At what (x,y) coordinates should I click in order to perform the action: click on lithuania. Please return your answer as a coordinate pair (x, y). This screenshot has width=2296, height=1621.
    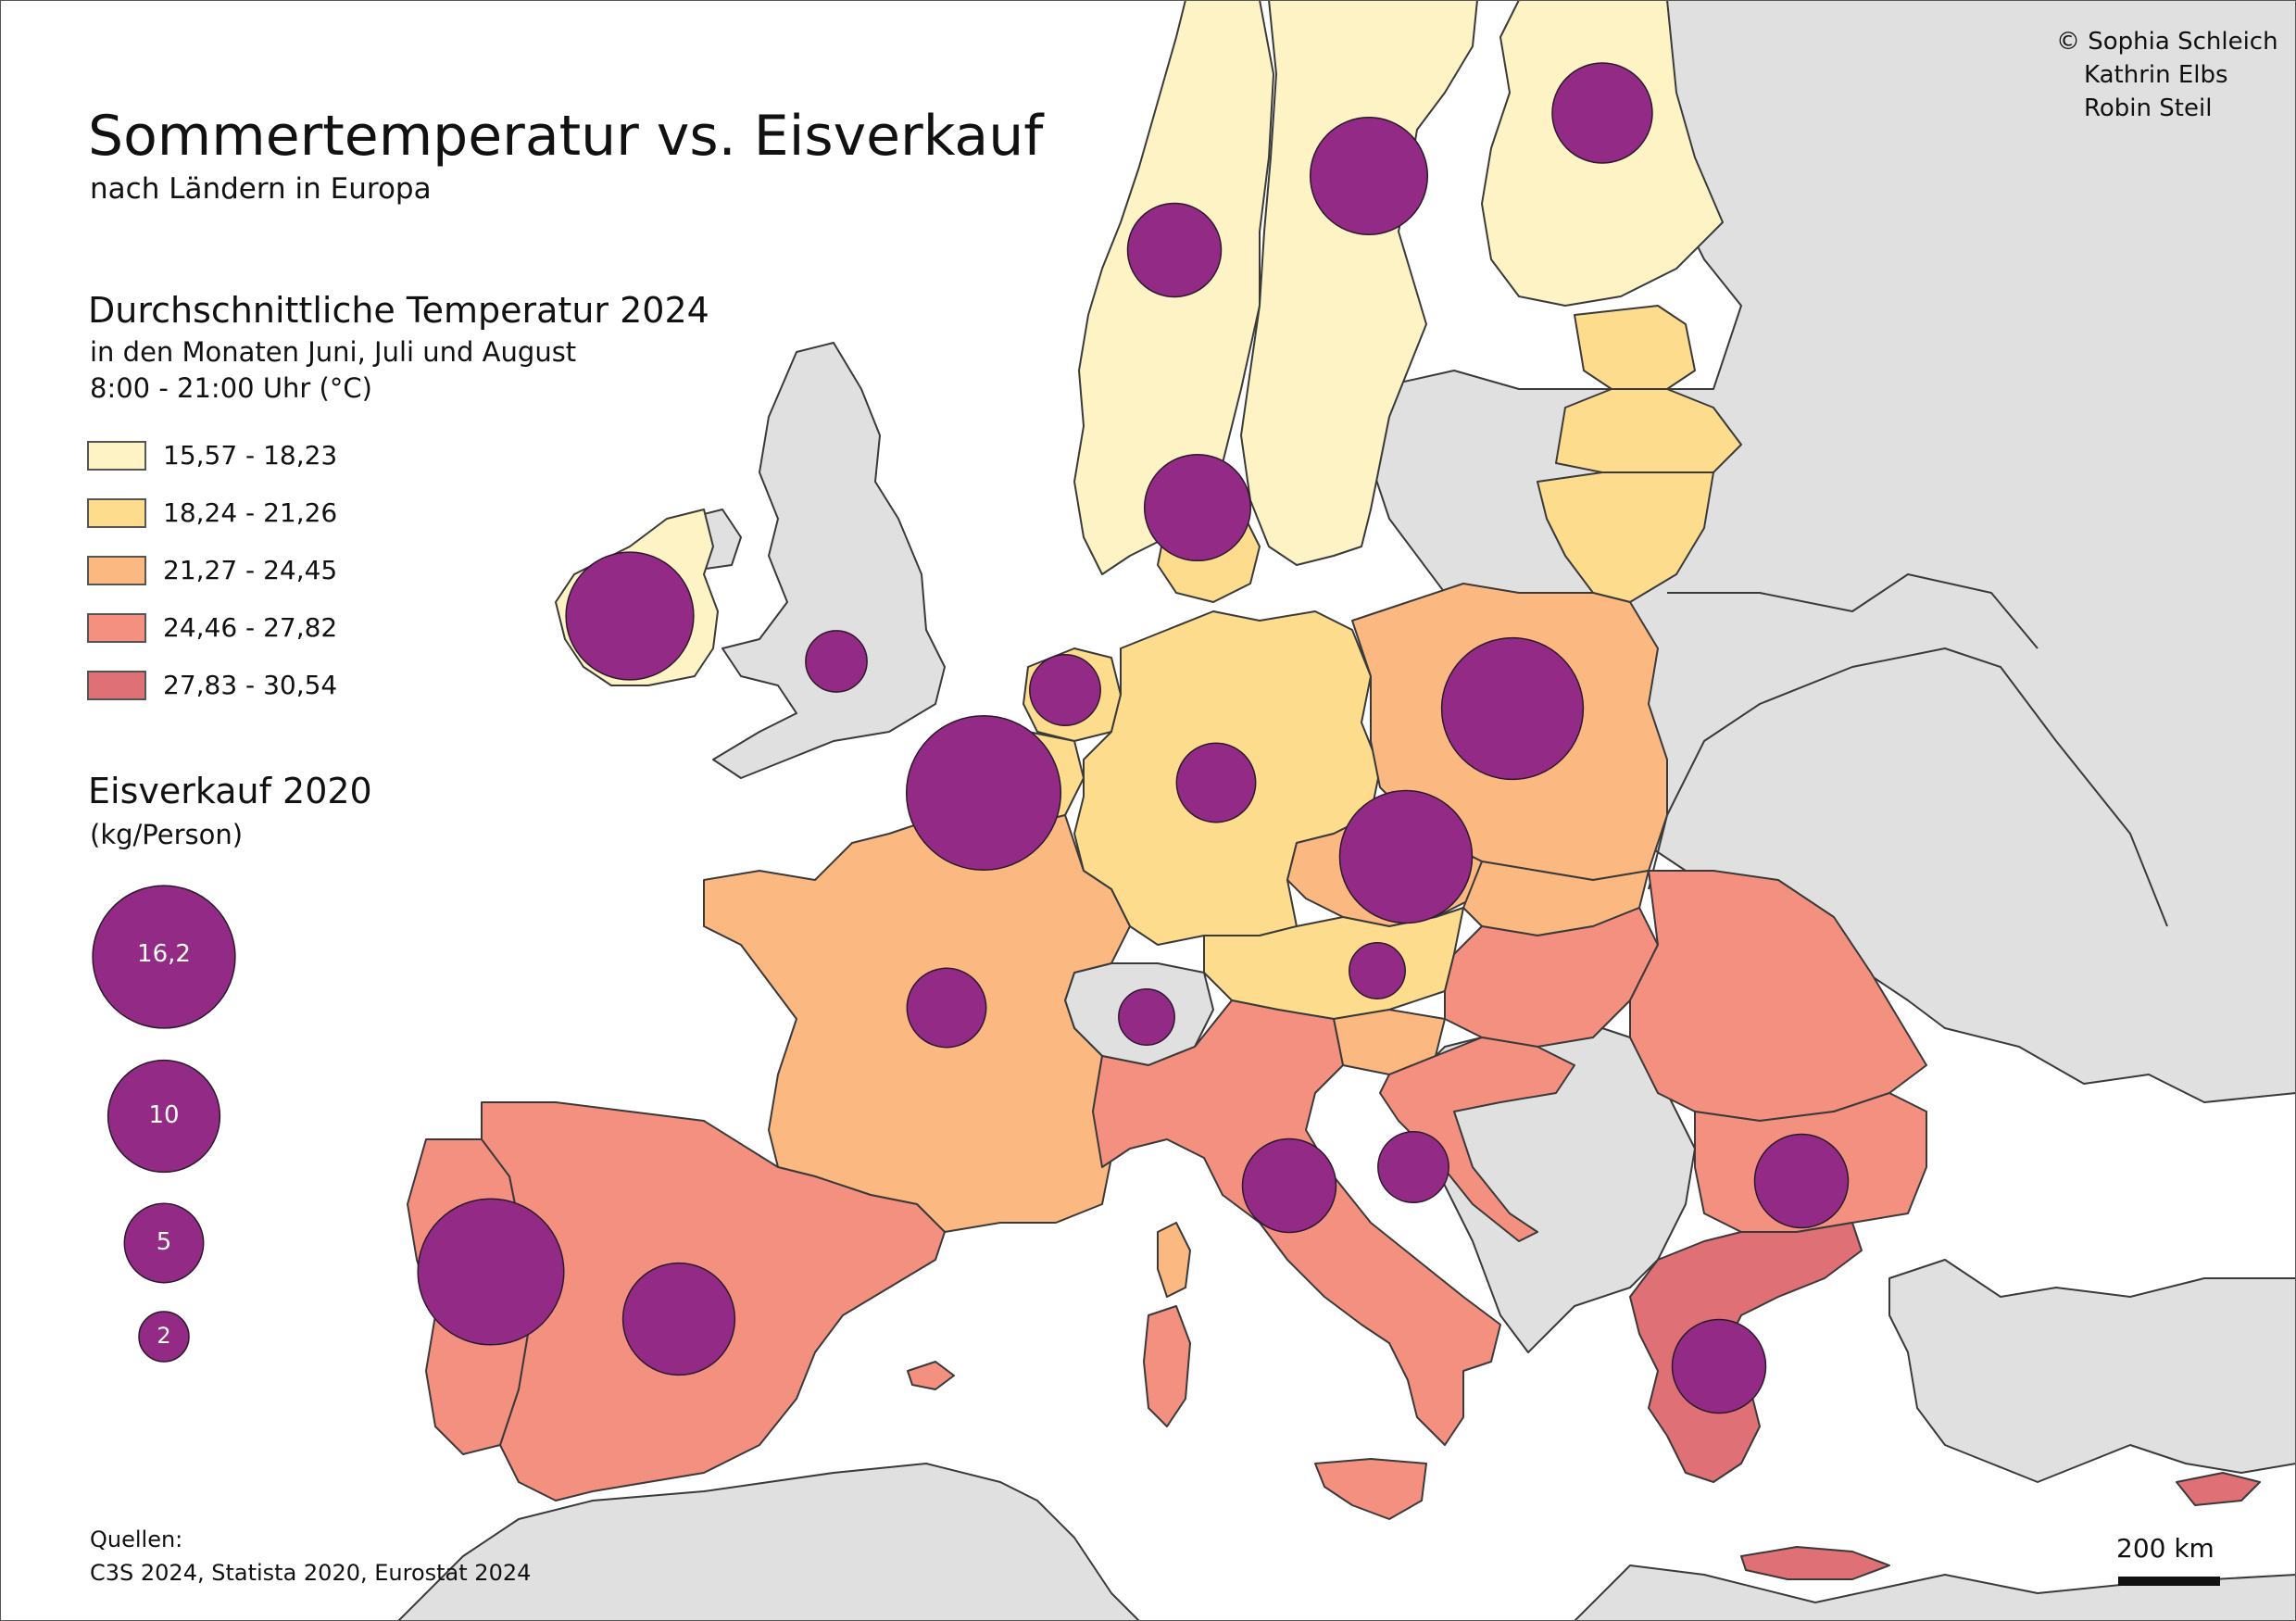
    Looking at the image, I should click on (1625, 537).